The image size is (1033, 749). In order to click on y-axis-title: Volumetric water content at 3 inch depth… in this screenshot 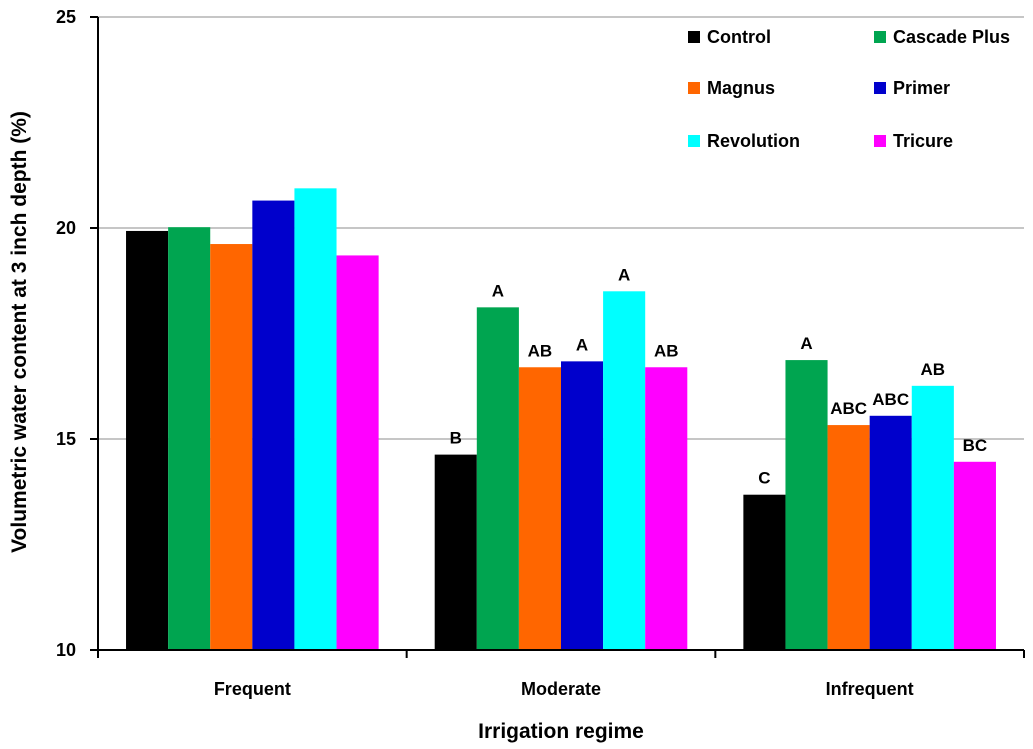, I will do `click(19, 332)`.